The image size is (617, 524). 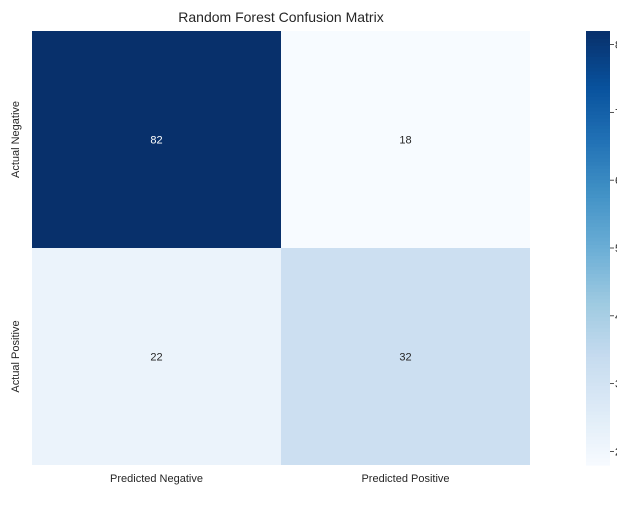 What do you see at coordinates (616, 181) in the screenshot?
I see `colorbar-tick-label: 60` at bounding box center [616, 181].